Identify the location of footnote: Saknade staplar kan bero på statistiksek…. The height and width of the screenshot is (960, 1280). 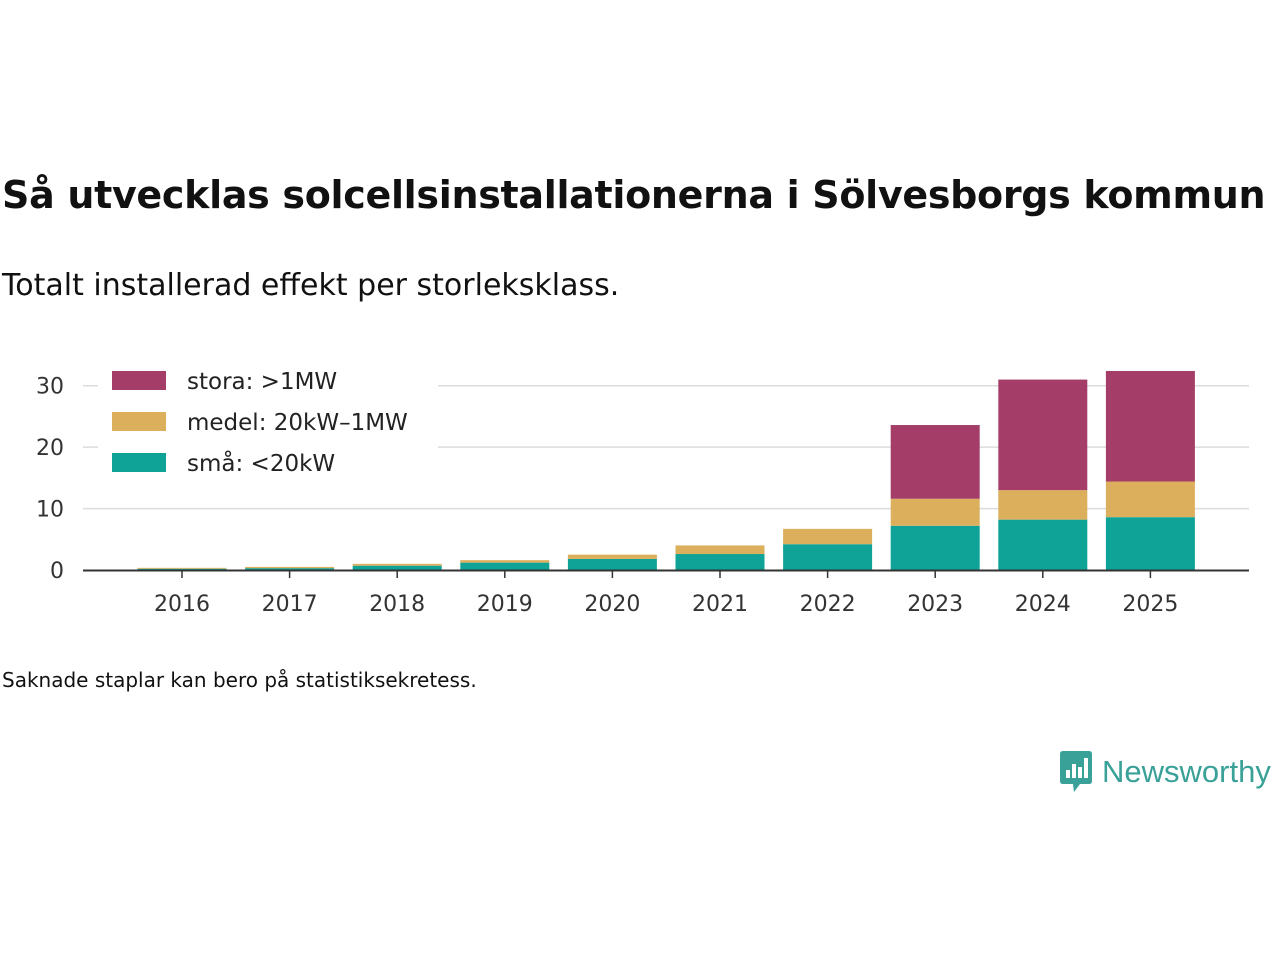
(239, 680).